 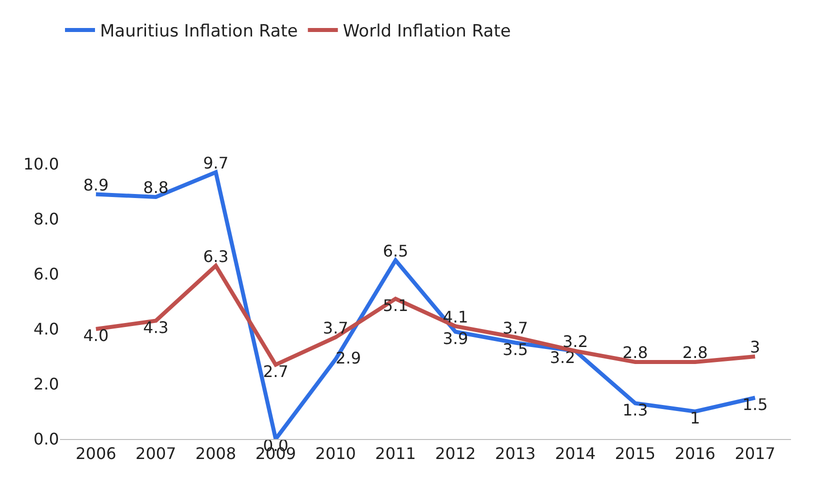 What do you see at coordinates (156, 454) in the screenshot?
I see `x-tick-label: 2007` at bounding box center [156, 454].